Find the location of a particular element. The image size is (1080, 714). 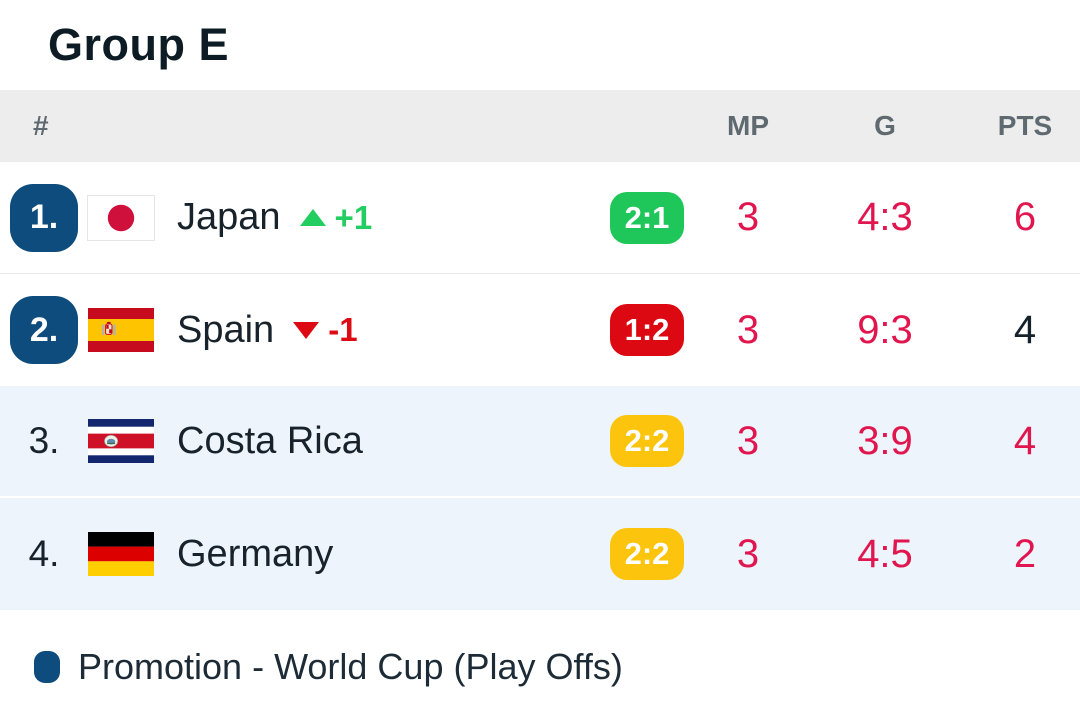

rank-cell: 1. is located at coordinates (44, 217).